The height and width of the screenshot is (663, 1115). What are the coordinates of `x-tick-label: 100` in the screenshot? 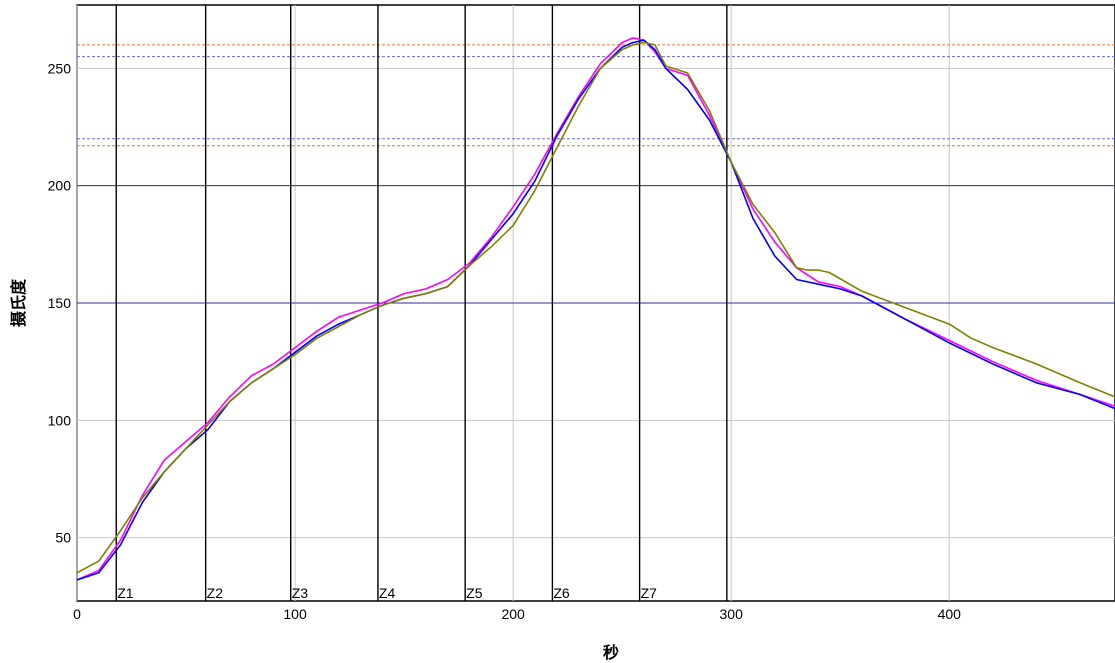 It's located at (295, 614).